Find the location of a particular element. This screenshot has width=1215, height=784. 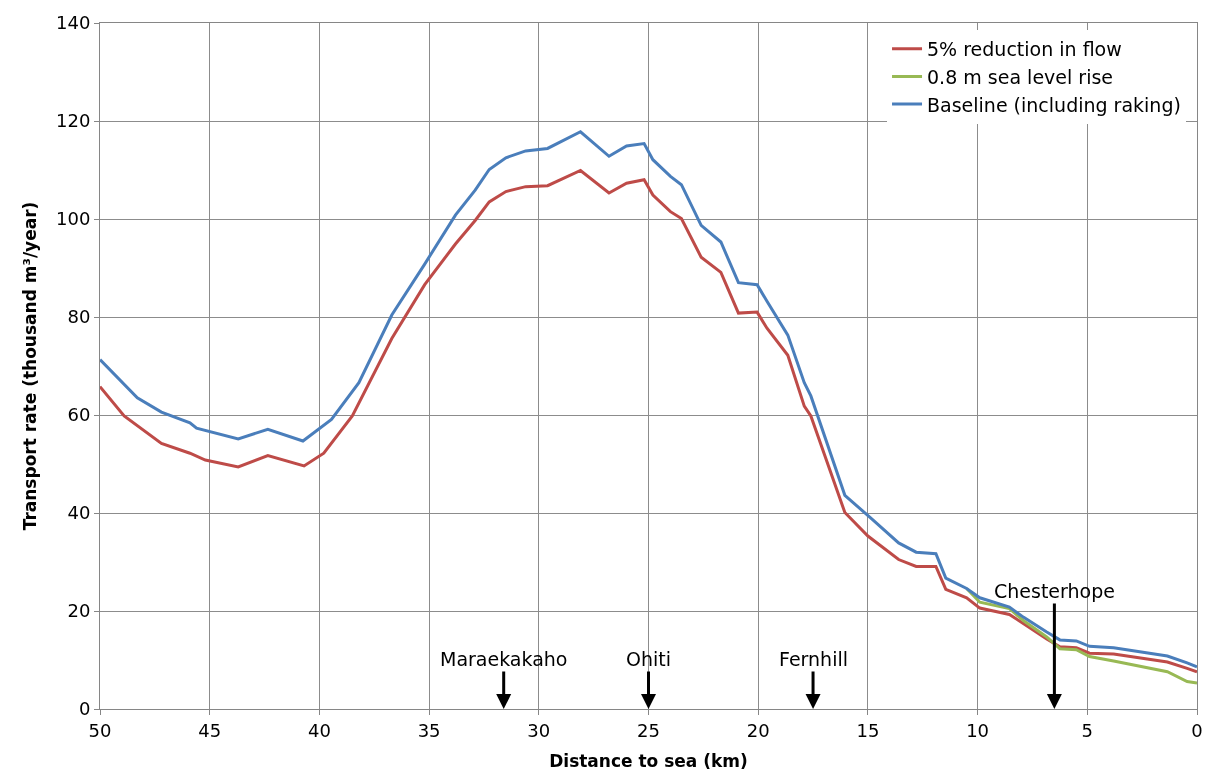

x-tick-label: 50 is located at coordinates (100, 730).